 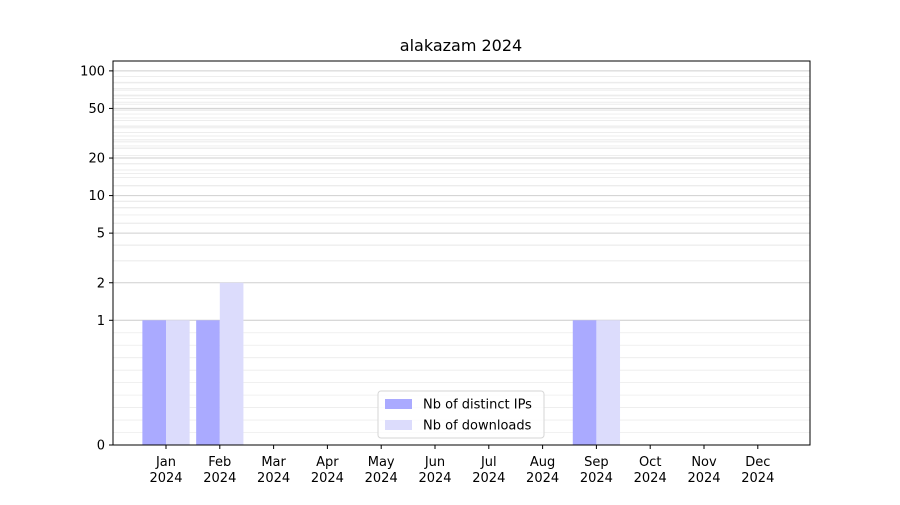 I want to click on y-tick-label: 100, so click(x=92, y=71).